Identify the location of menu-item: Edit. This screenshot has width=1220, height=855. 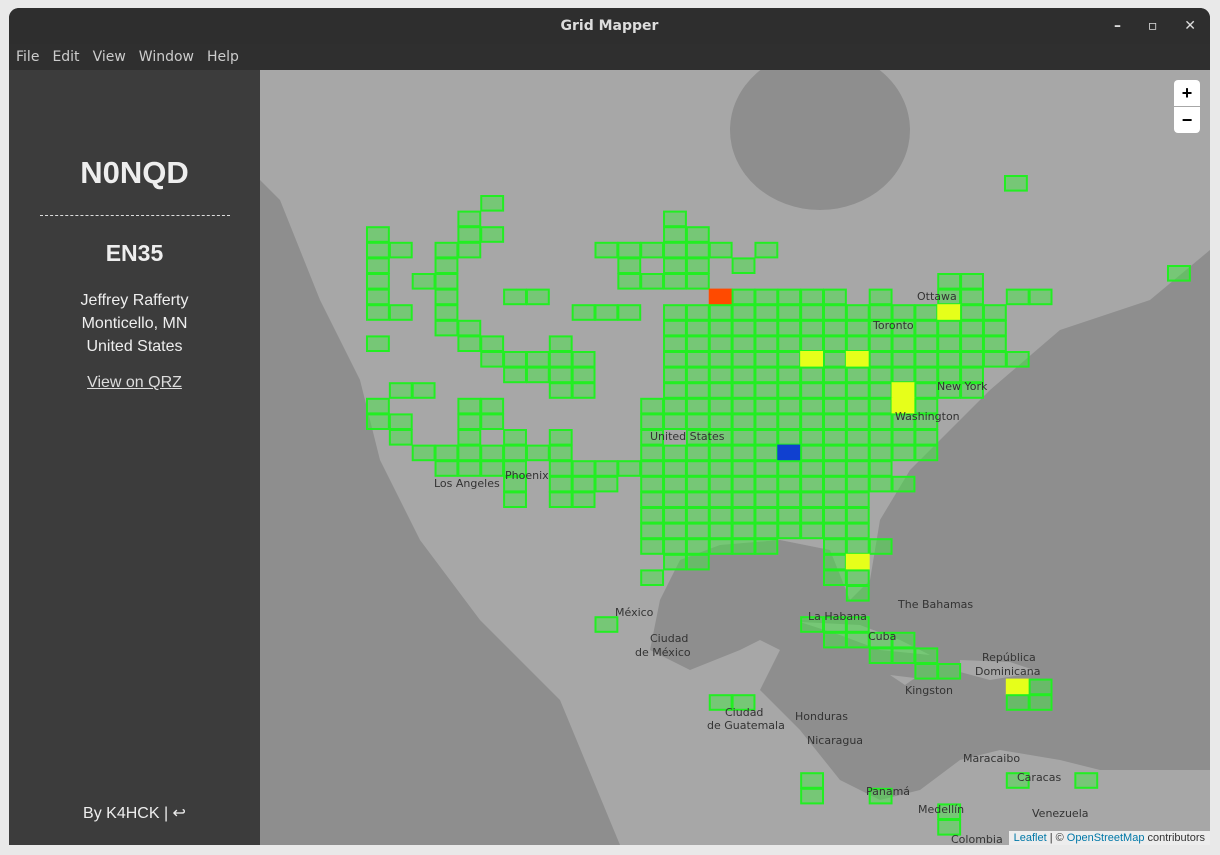
(66, 57).